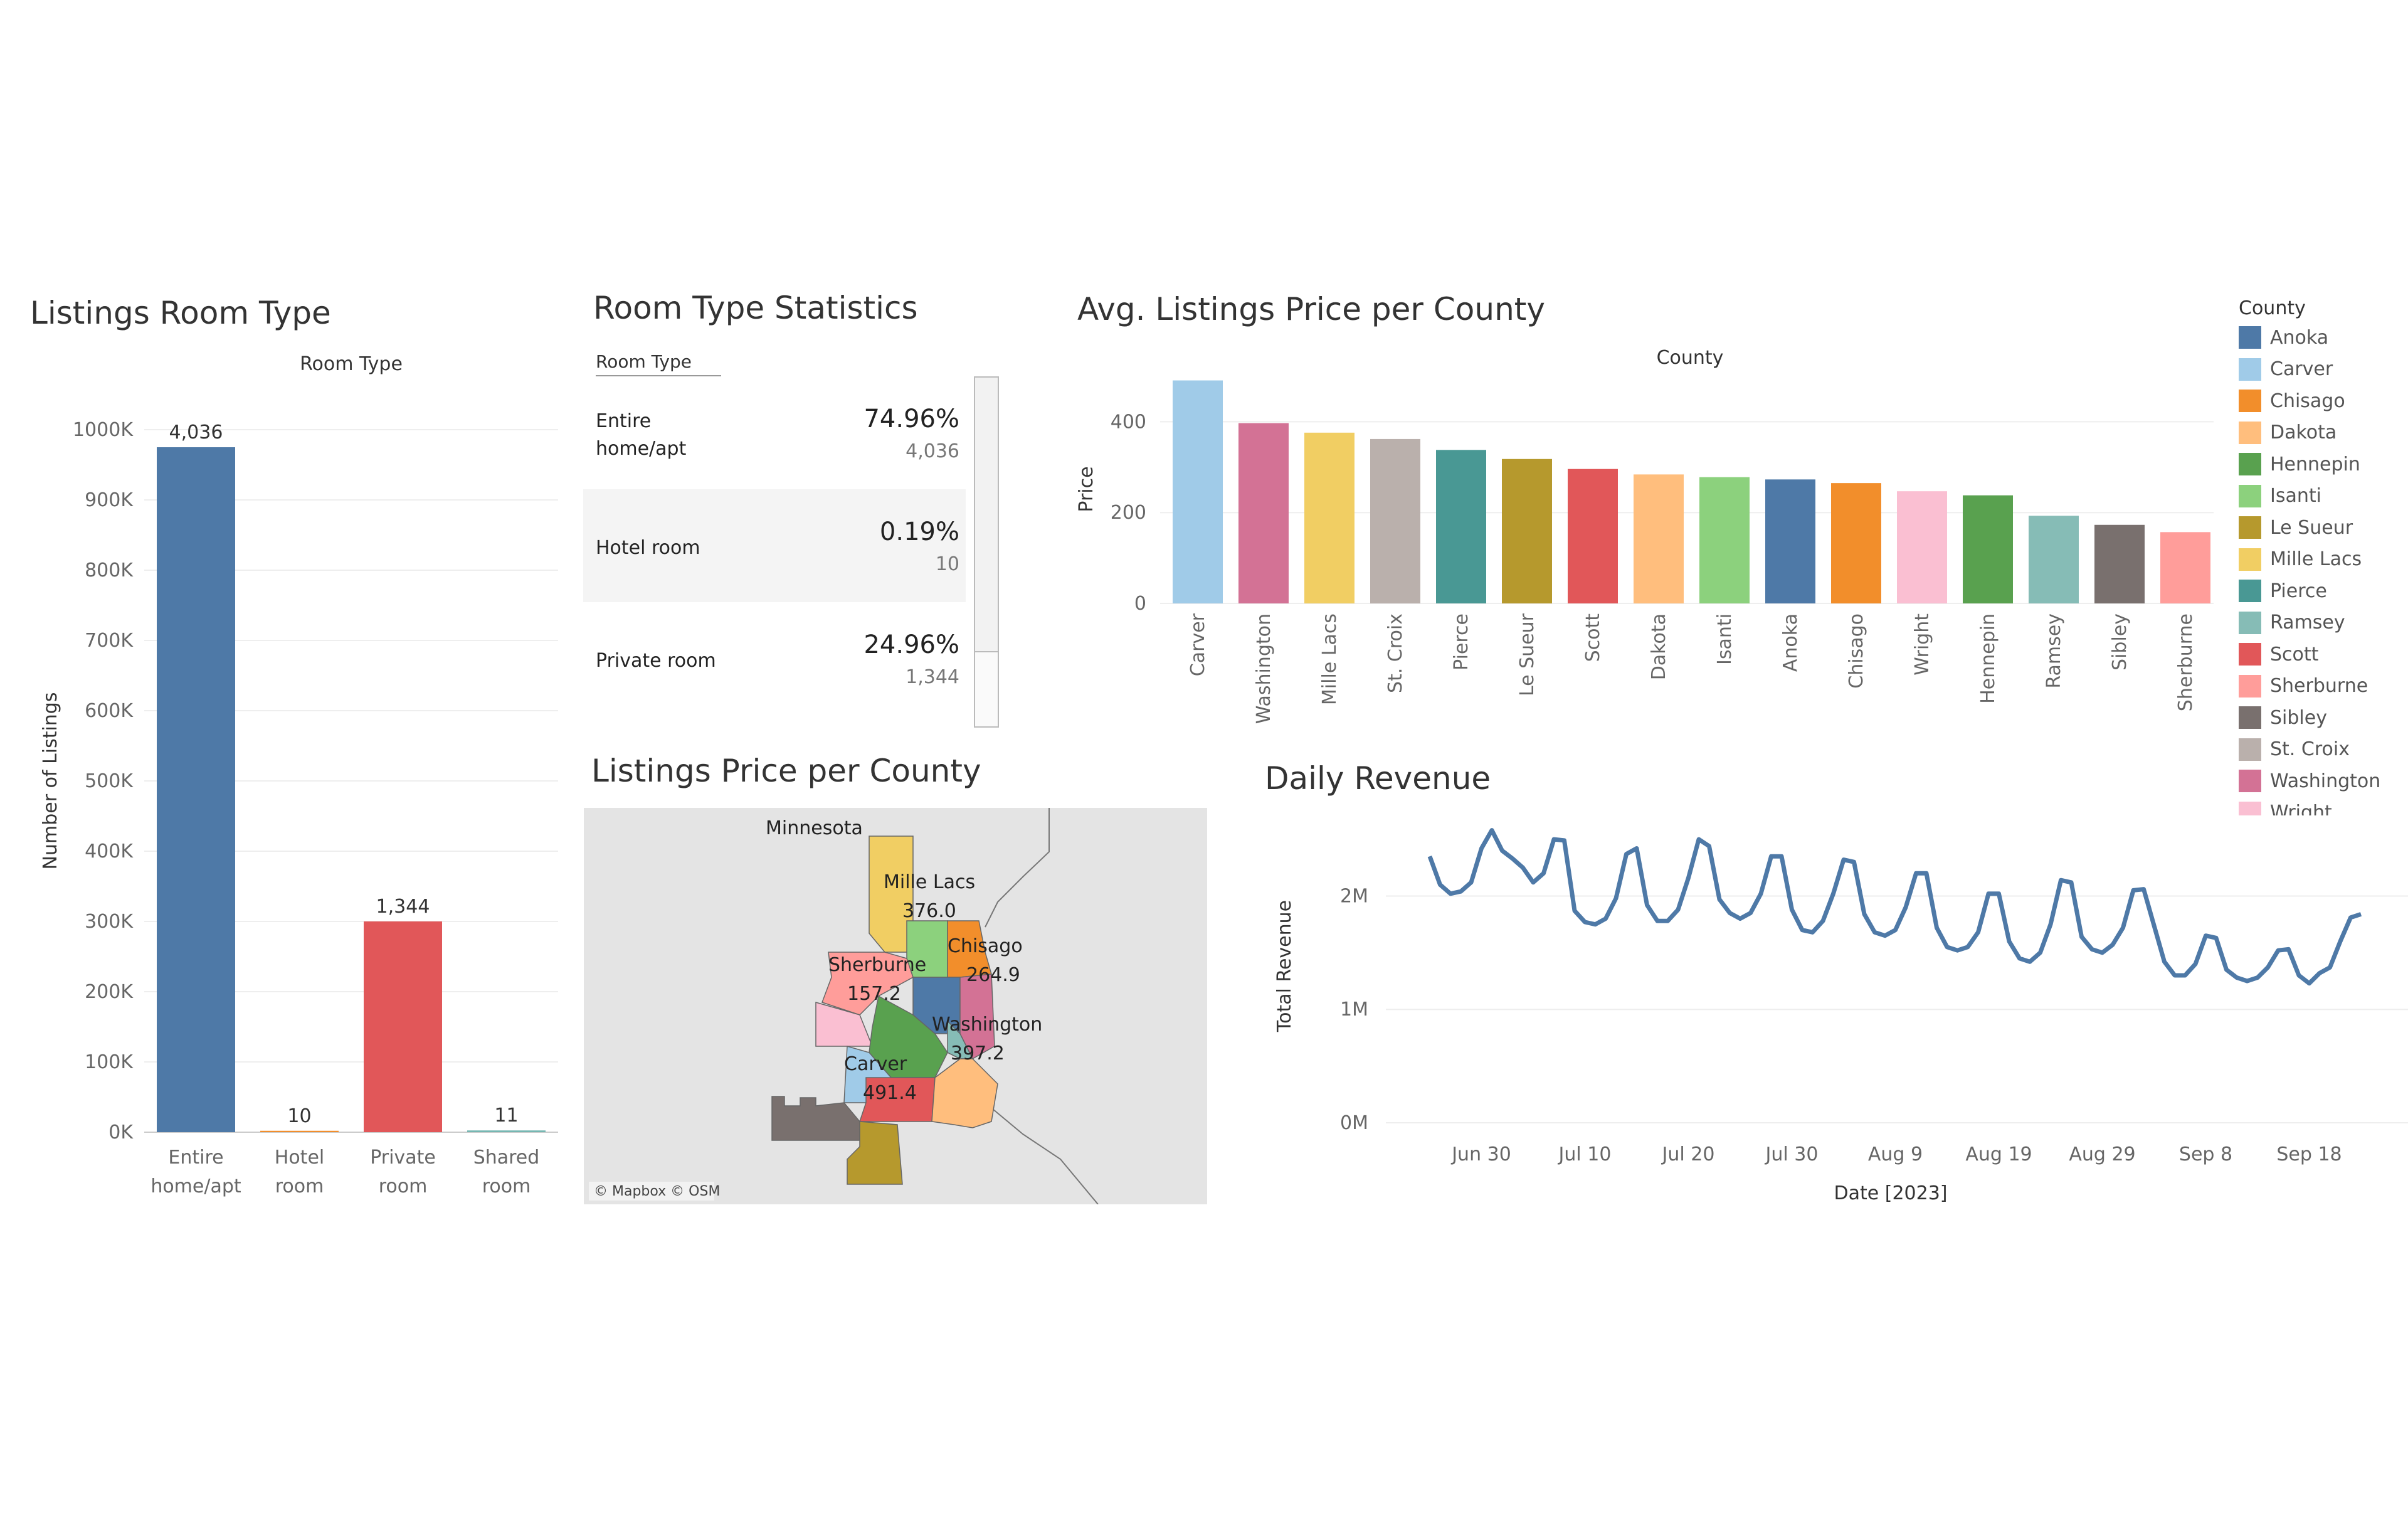 Image resolution: width=2408 pixels, height=1533 pixels. Describe the element at coordinates (1988, 658) in the screenshot. I see `x-tick-label: Hennepin` at that location.